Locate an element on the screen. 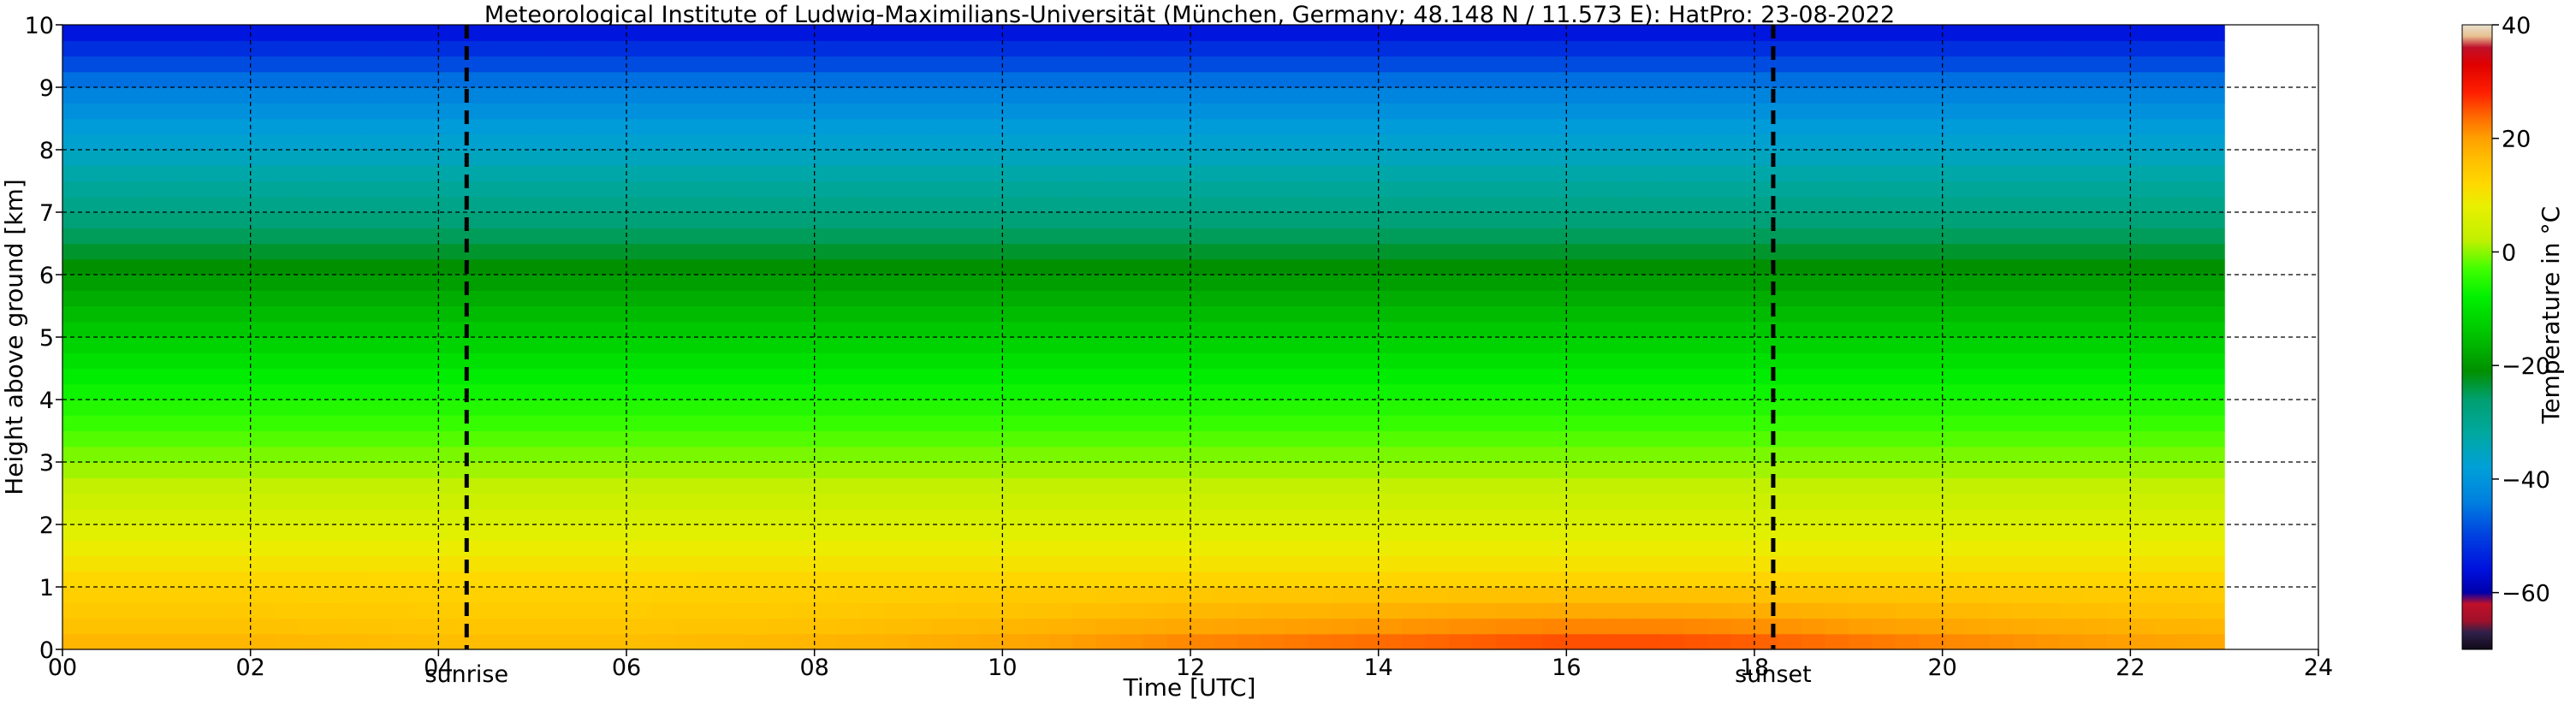 This screenshot has width=2576, height=705. y-axis-label: Height above ground [km] is located at coordinates (14, 337).